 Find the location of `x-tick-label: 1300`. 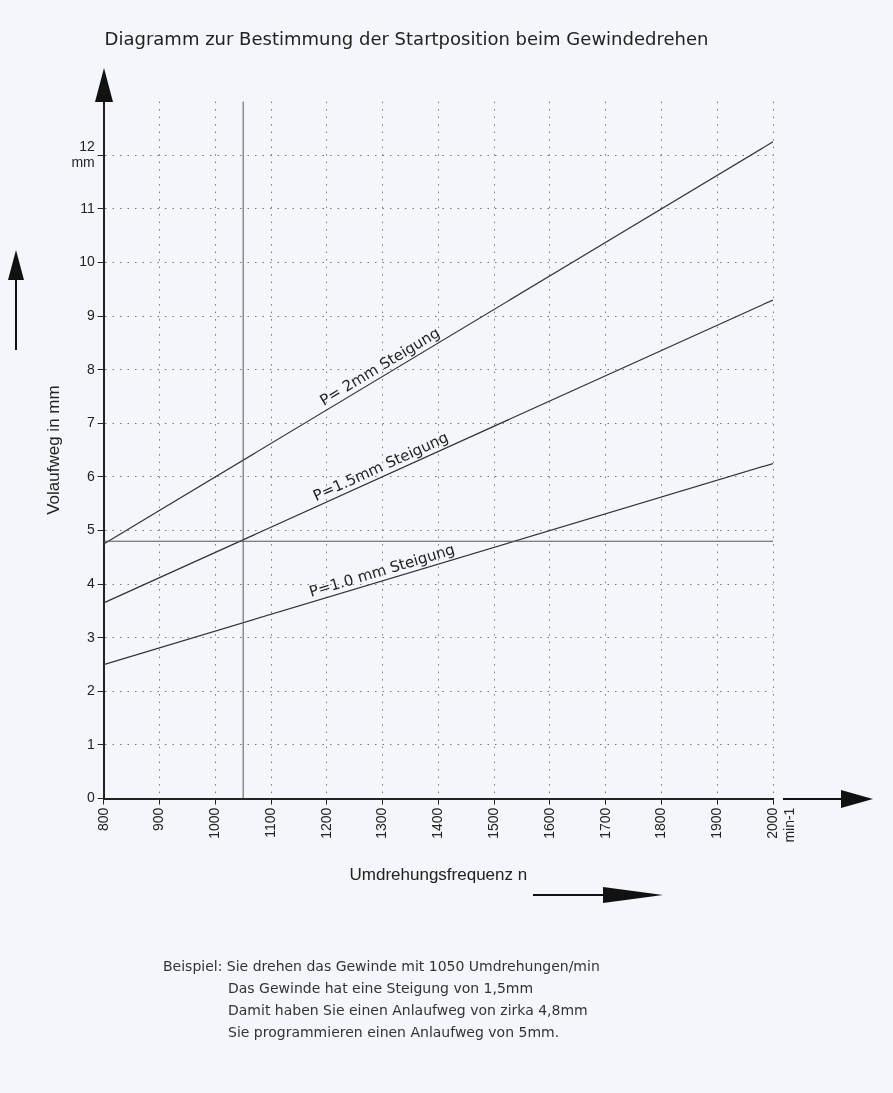

x-tick-label: 1300 is located at coordinates (381, 823).